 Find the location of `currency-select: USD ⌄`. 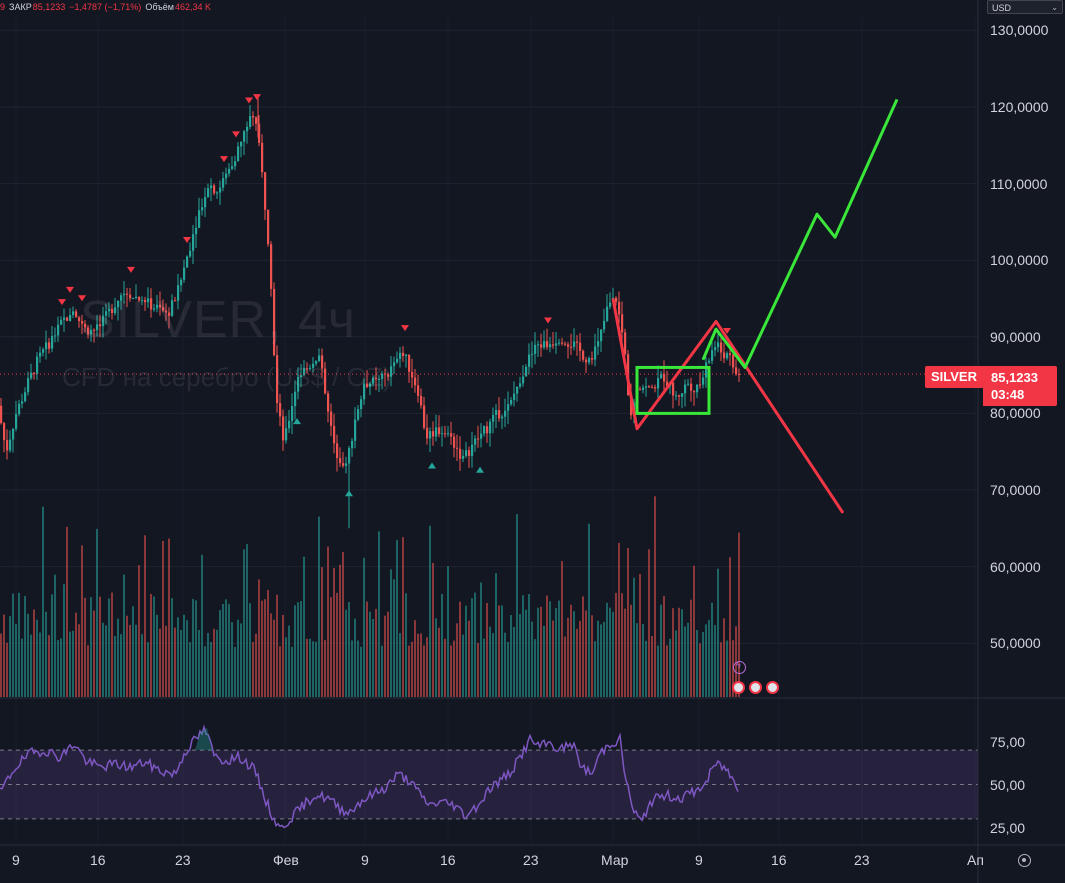

currency-select: USD ⌄ is located at coordinates (1025, 7).